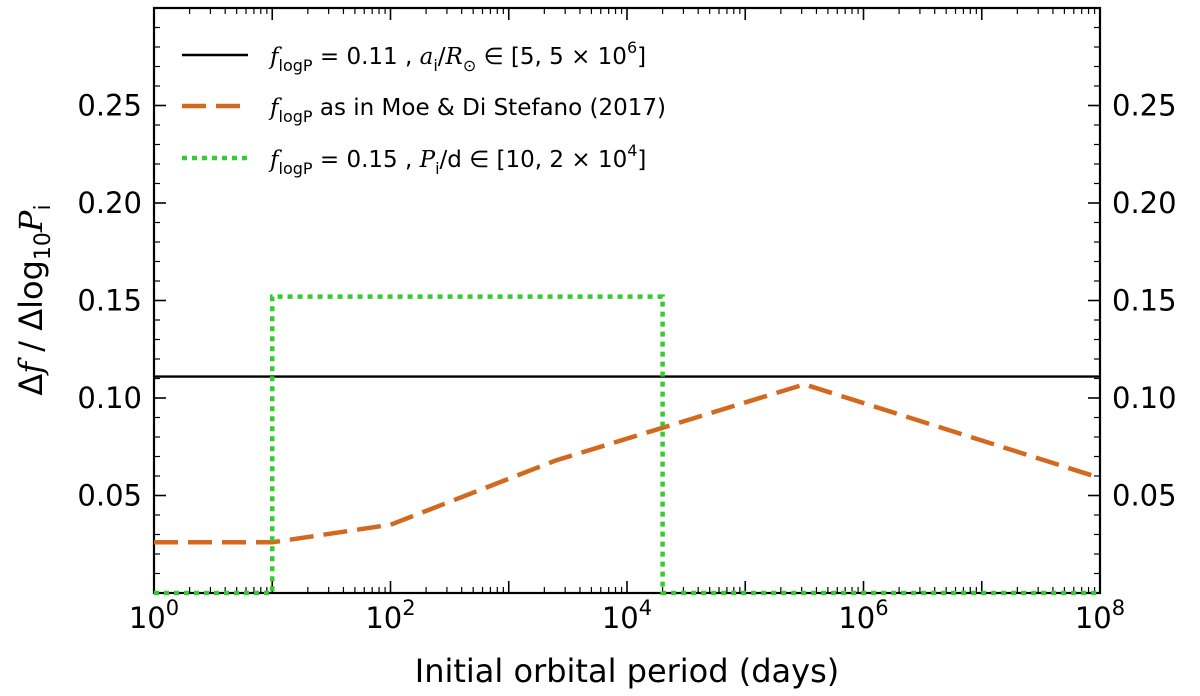 Image resolution: width=1200 pixels, height=696 pixels. What do you see at coordinates (390, 615) in the screenshot?
I see `x-tick-label: 10²` at bounding box center [390, 615].